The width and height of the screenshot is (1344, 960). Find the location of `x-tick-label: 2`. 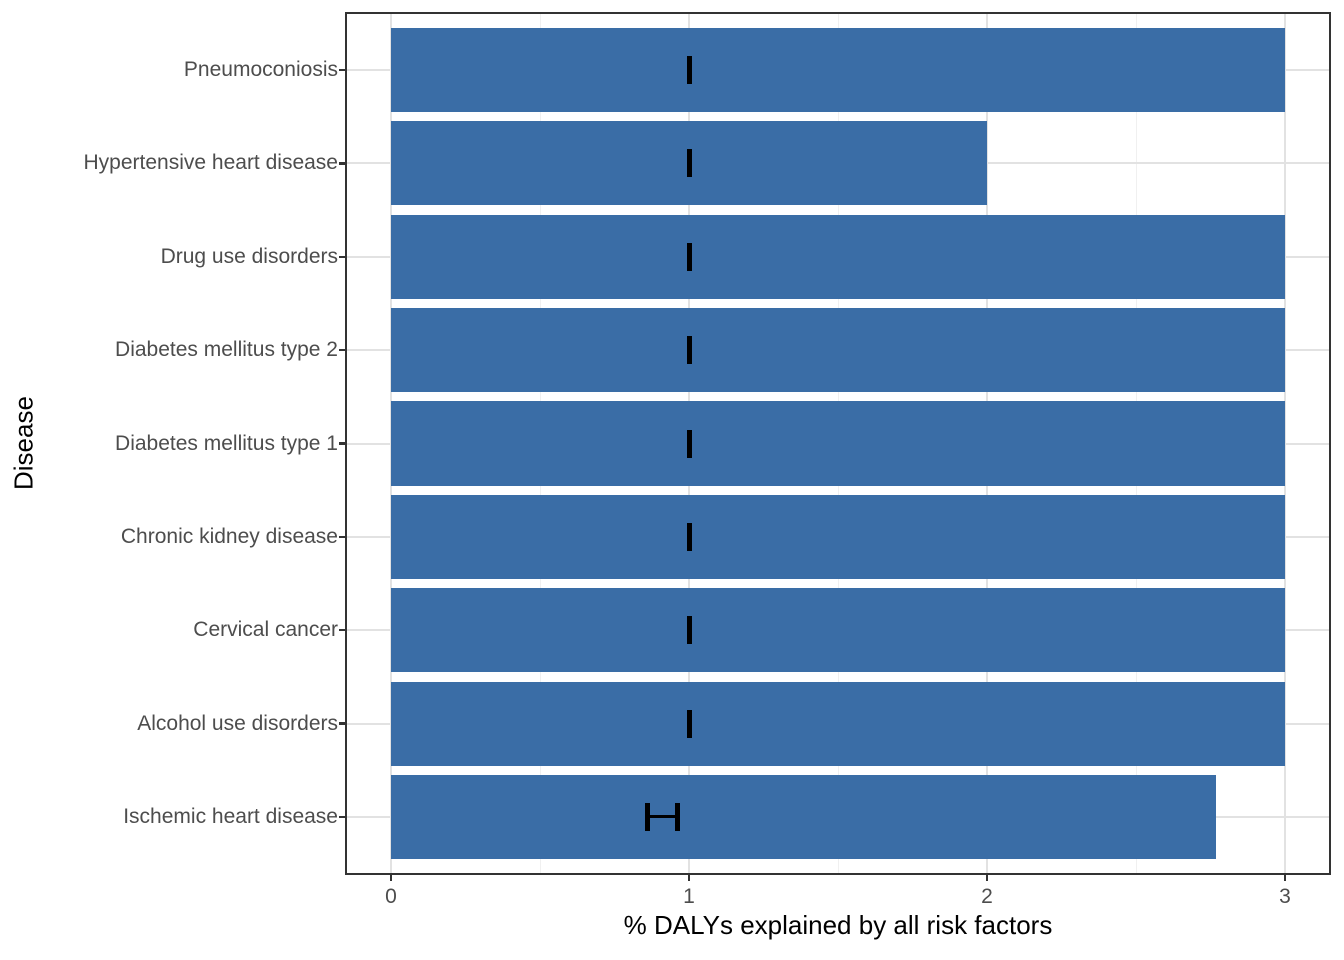

x-tick-label: 2 is located at coordinates (987, 896).